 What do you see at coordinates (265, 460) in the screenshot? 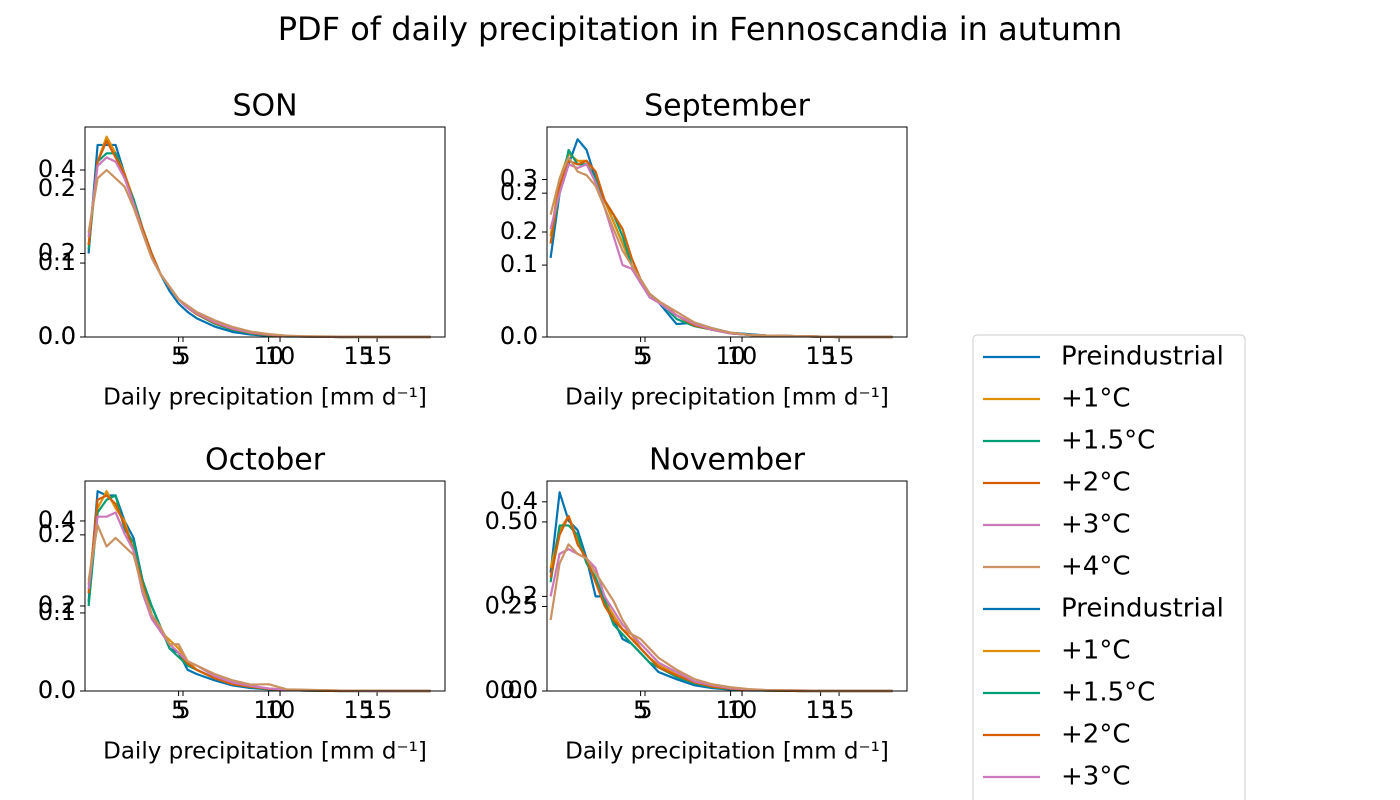
I see `panel-title: October` at bounding box center [265, 460].